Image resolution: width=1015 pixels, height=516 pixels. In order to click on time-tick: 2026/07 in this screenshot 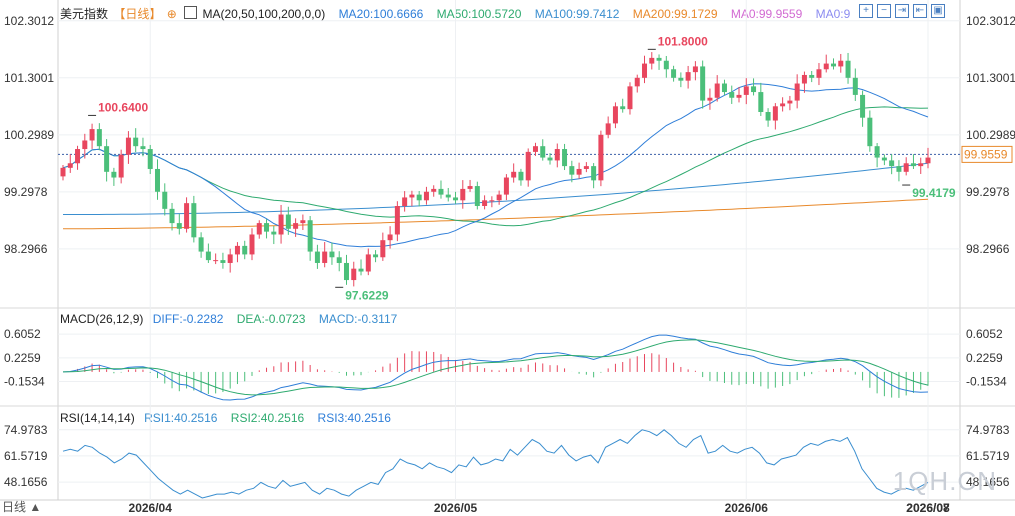, I will do `click(928, 508)`.